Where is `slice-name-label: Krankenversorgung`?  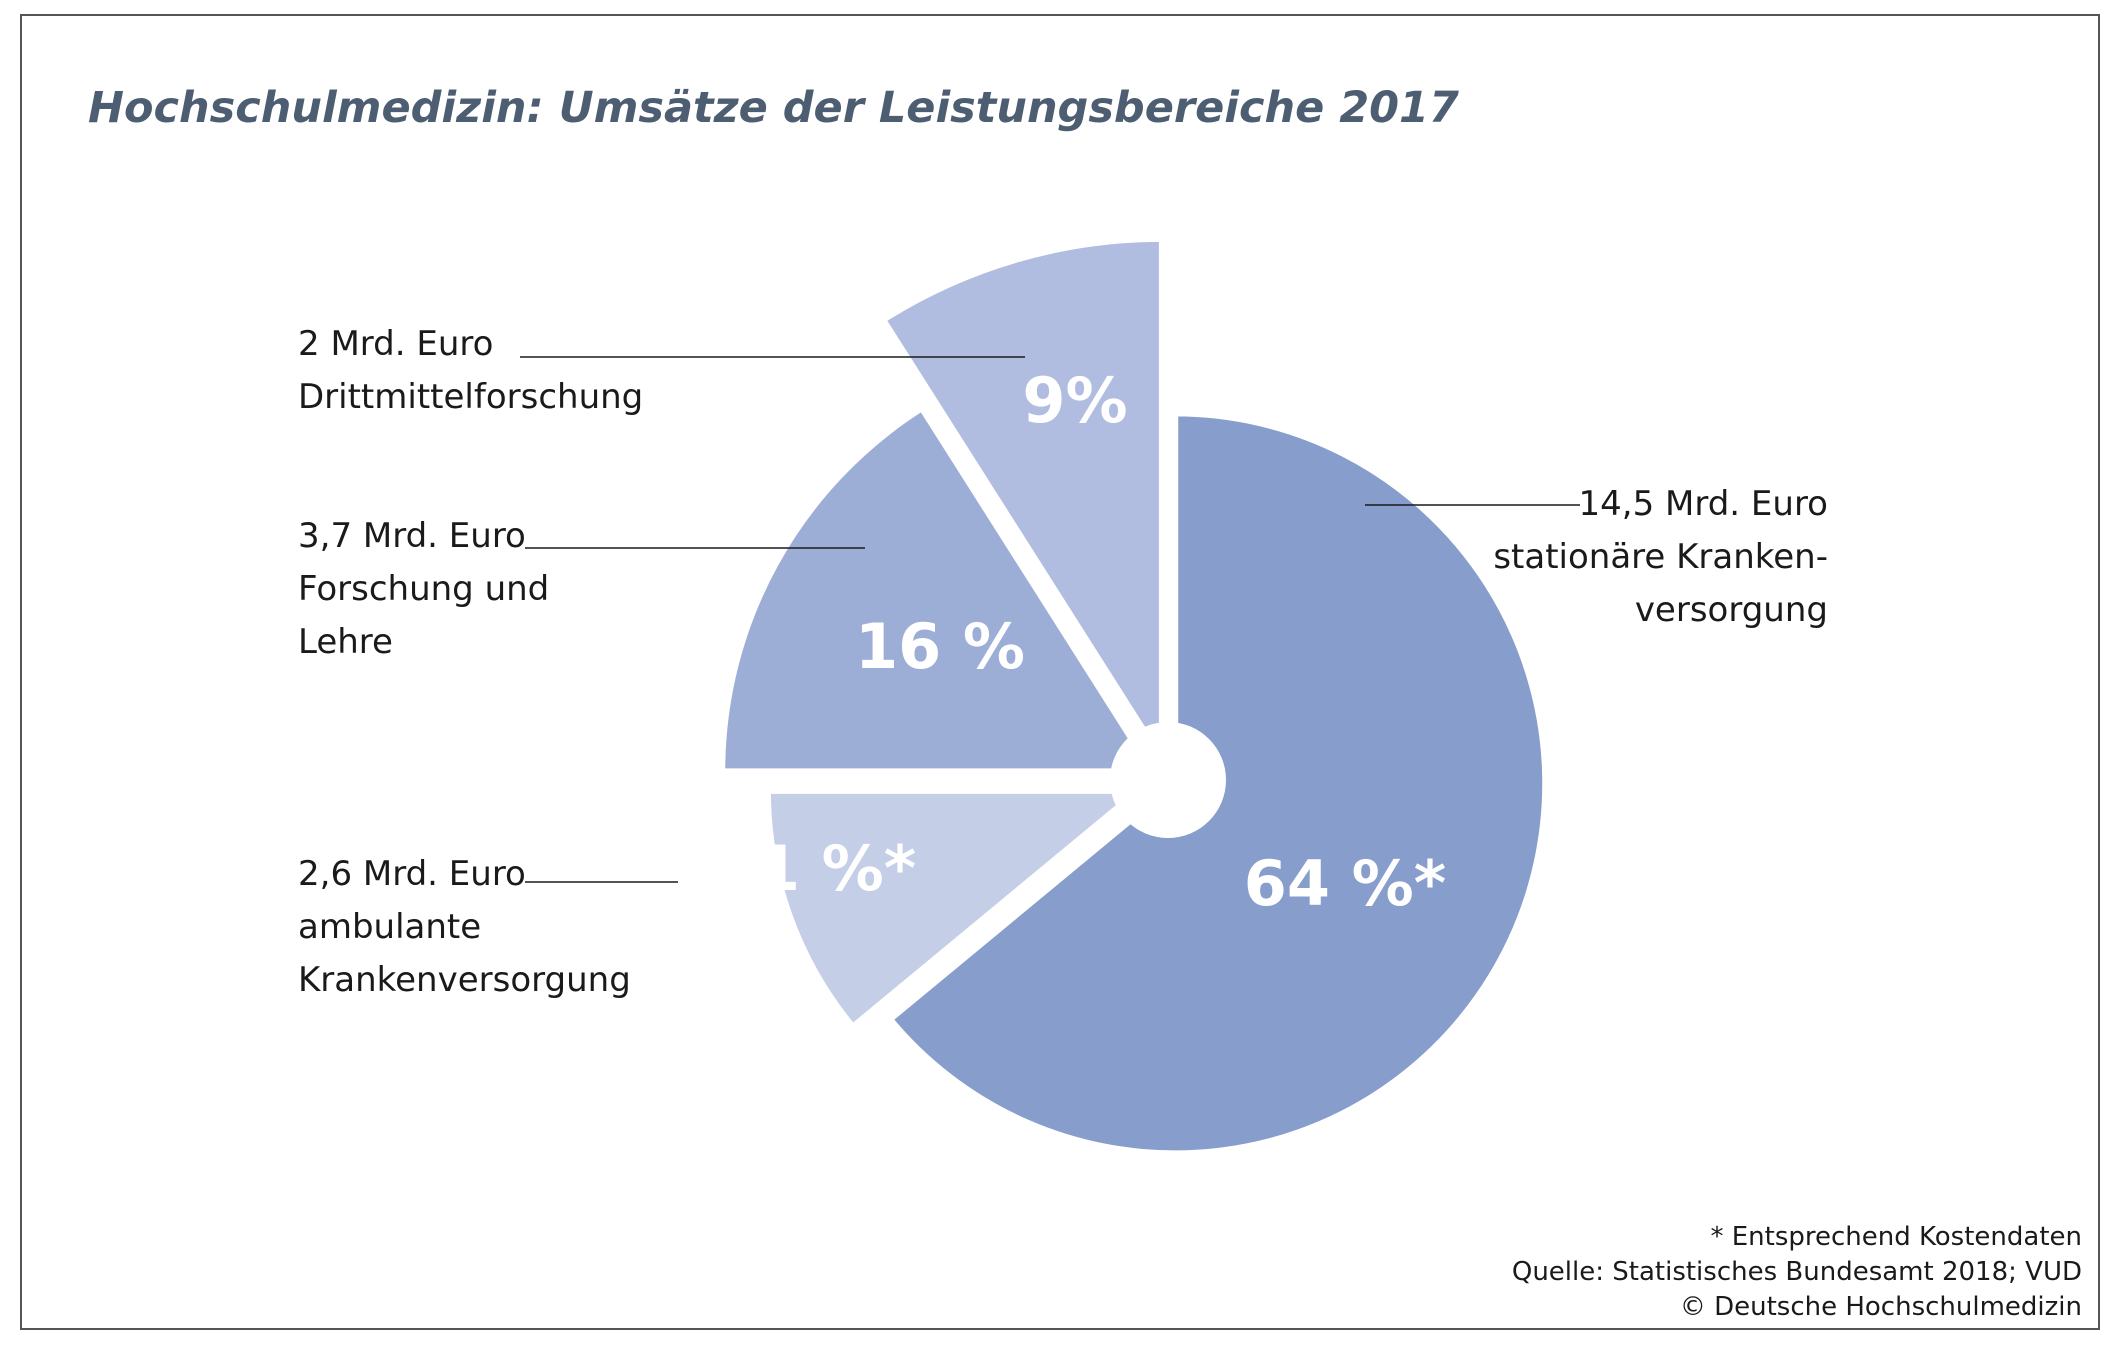
slice-name-label: Krankenversorgung is located at coordinates (464, 980).